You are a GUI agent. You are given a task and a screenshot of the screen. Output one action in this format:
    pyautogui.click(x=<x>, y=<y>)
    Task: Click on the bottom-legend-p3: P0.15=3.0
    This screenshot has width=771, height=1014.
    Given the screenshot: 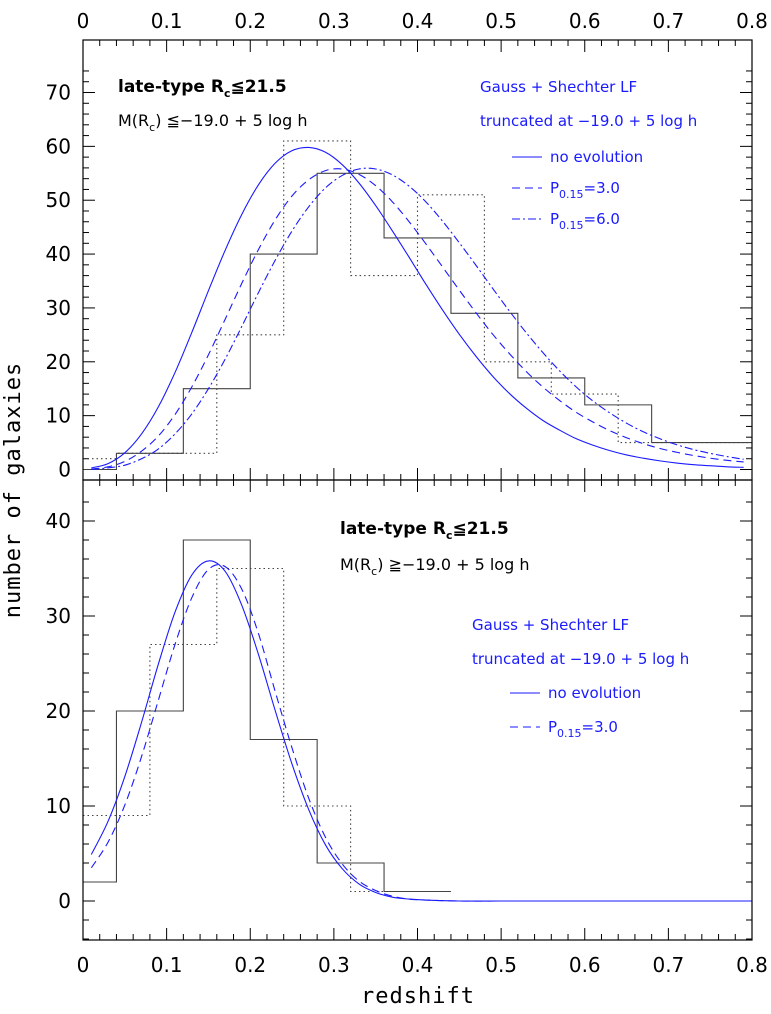 What is the action you would take?
    pyautogui.click(x=583, y=729)
    